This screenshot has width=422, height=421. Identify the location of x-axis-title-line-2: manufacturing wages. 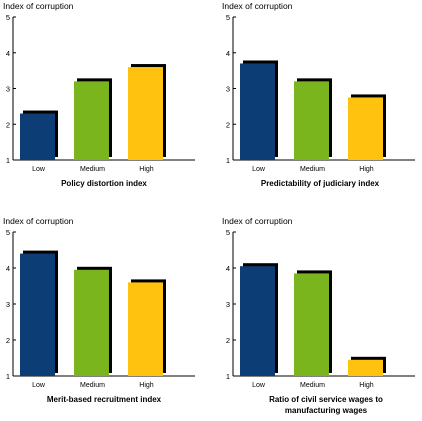
(326, 410).